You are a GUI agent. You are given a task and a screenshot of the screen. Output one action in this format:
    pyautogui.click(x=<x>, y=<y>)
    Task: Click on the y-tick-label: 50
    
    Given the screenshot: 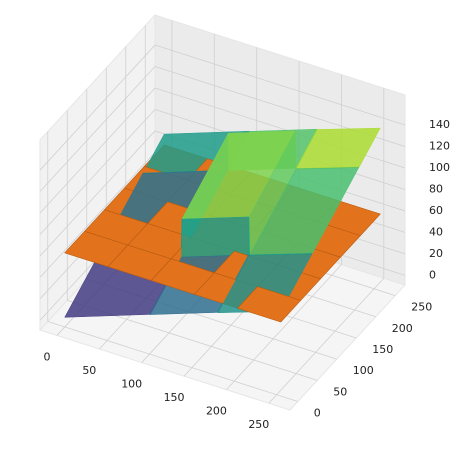 What is the action you would take?
    pyautogui.click(x=340, y=391)
    